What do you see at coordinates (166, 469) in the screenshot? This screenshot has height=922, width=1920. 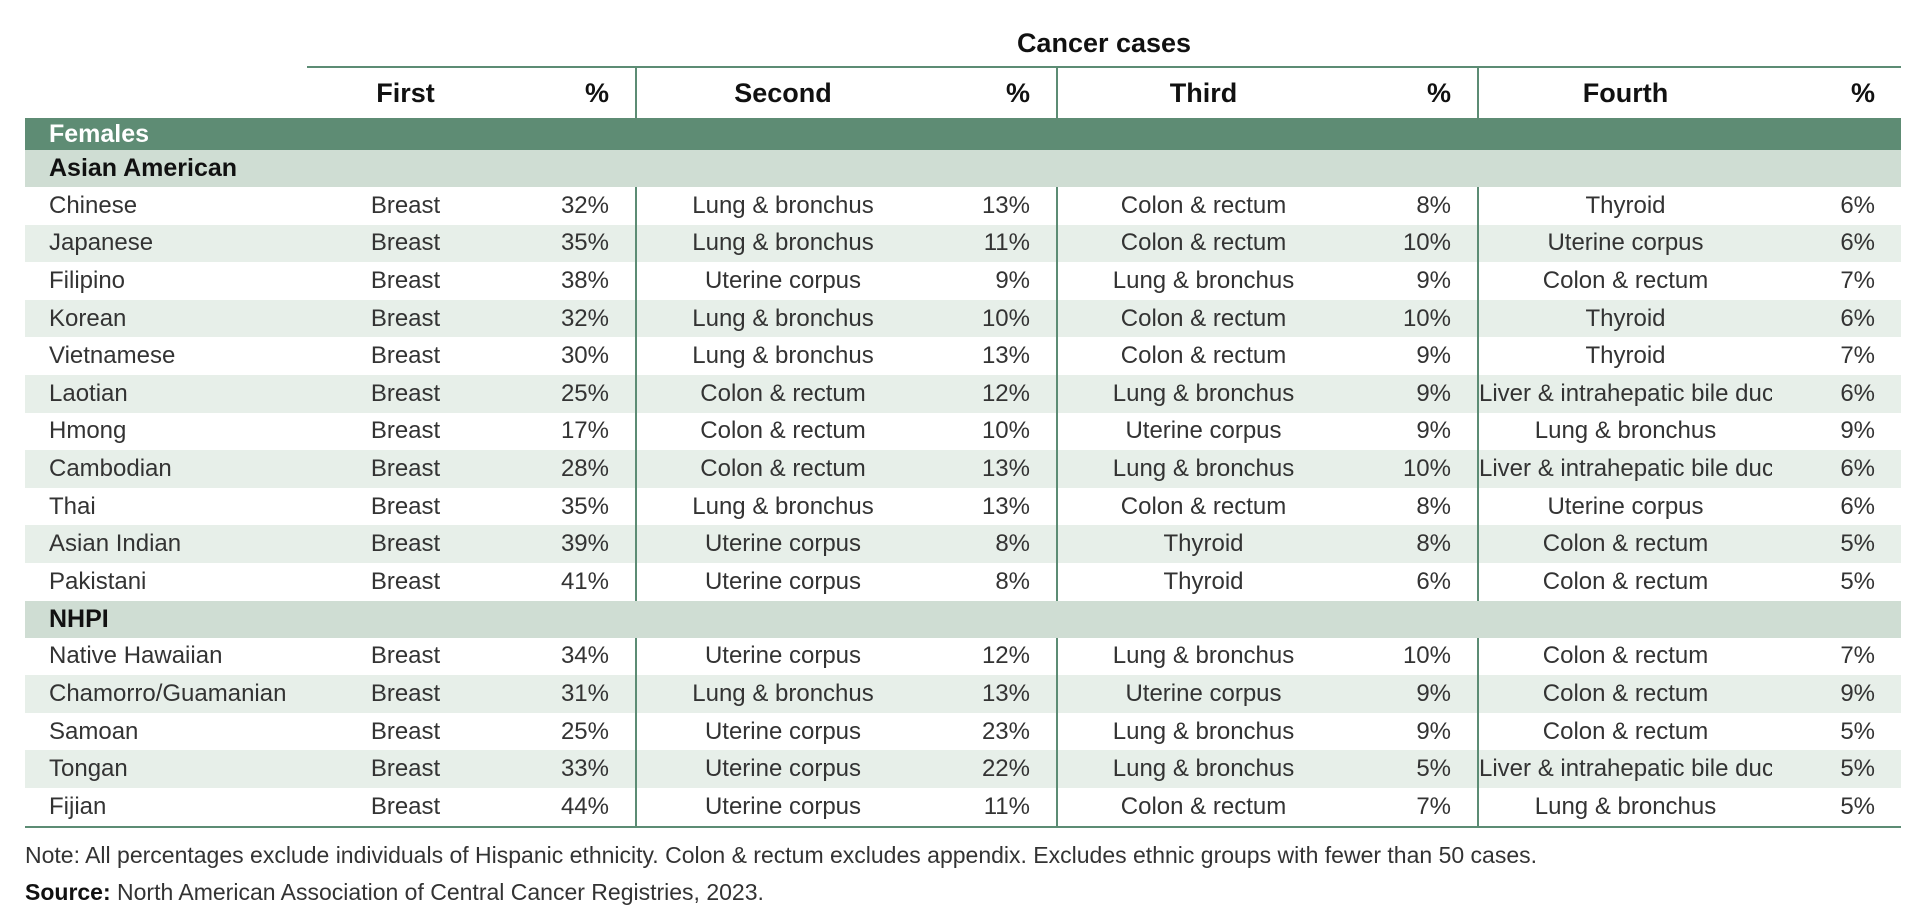 I see `ethnicity-cell: Cambodian` at bounding box center [166, 469].